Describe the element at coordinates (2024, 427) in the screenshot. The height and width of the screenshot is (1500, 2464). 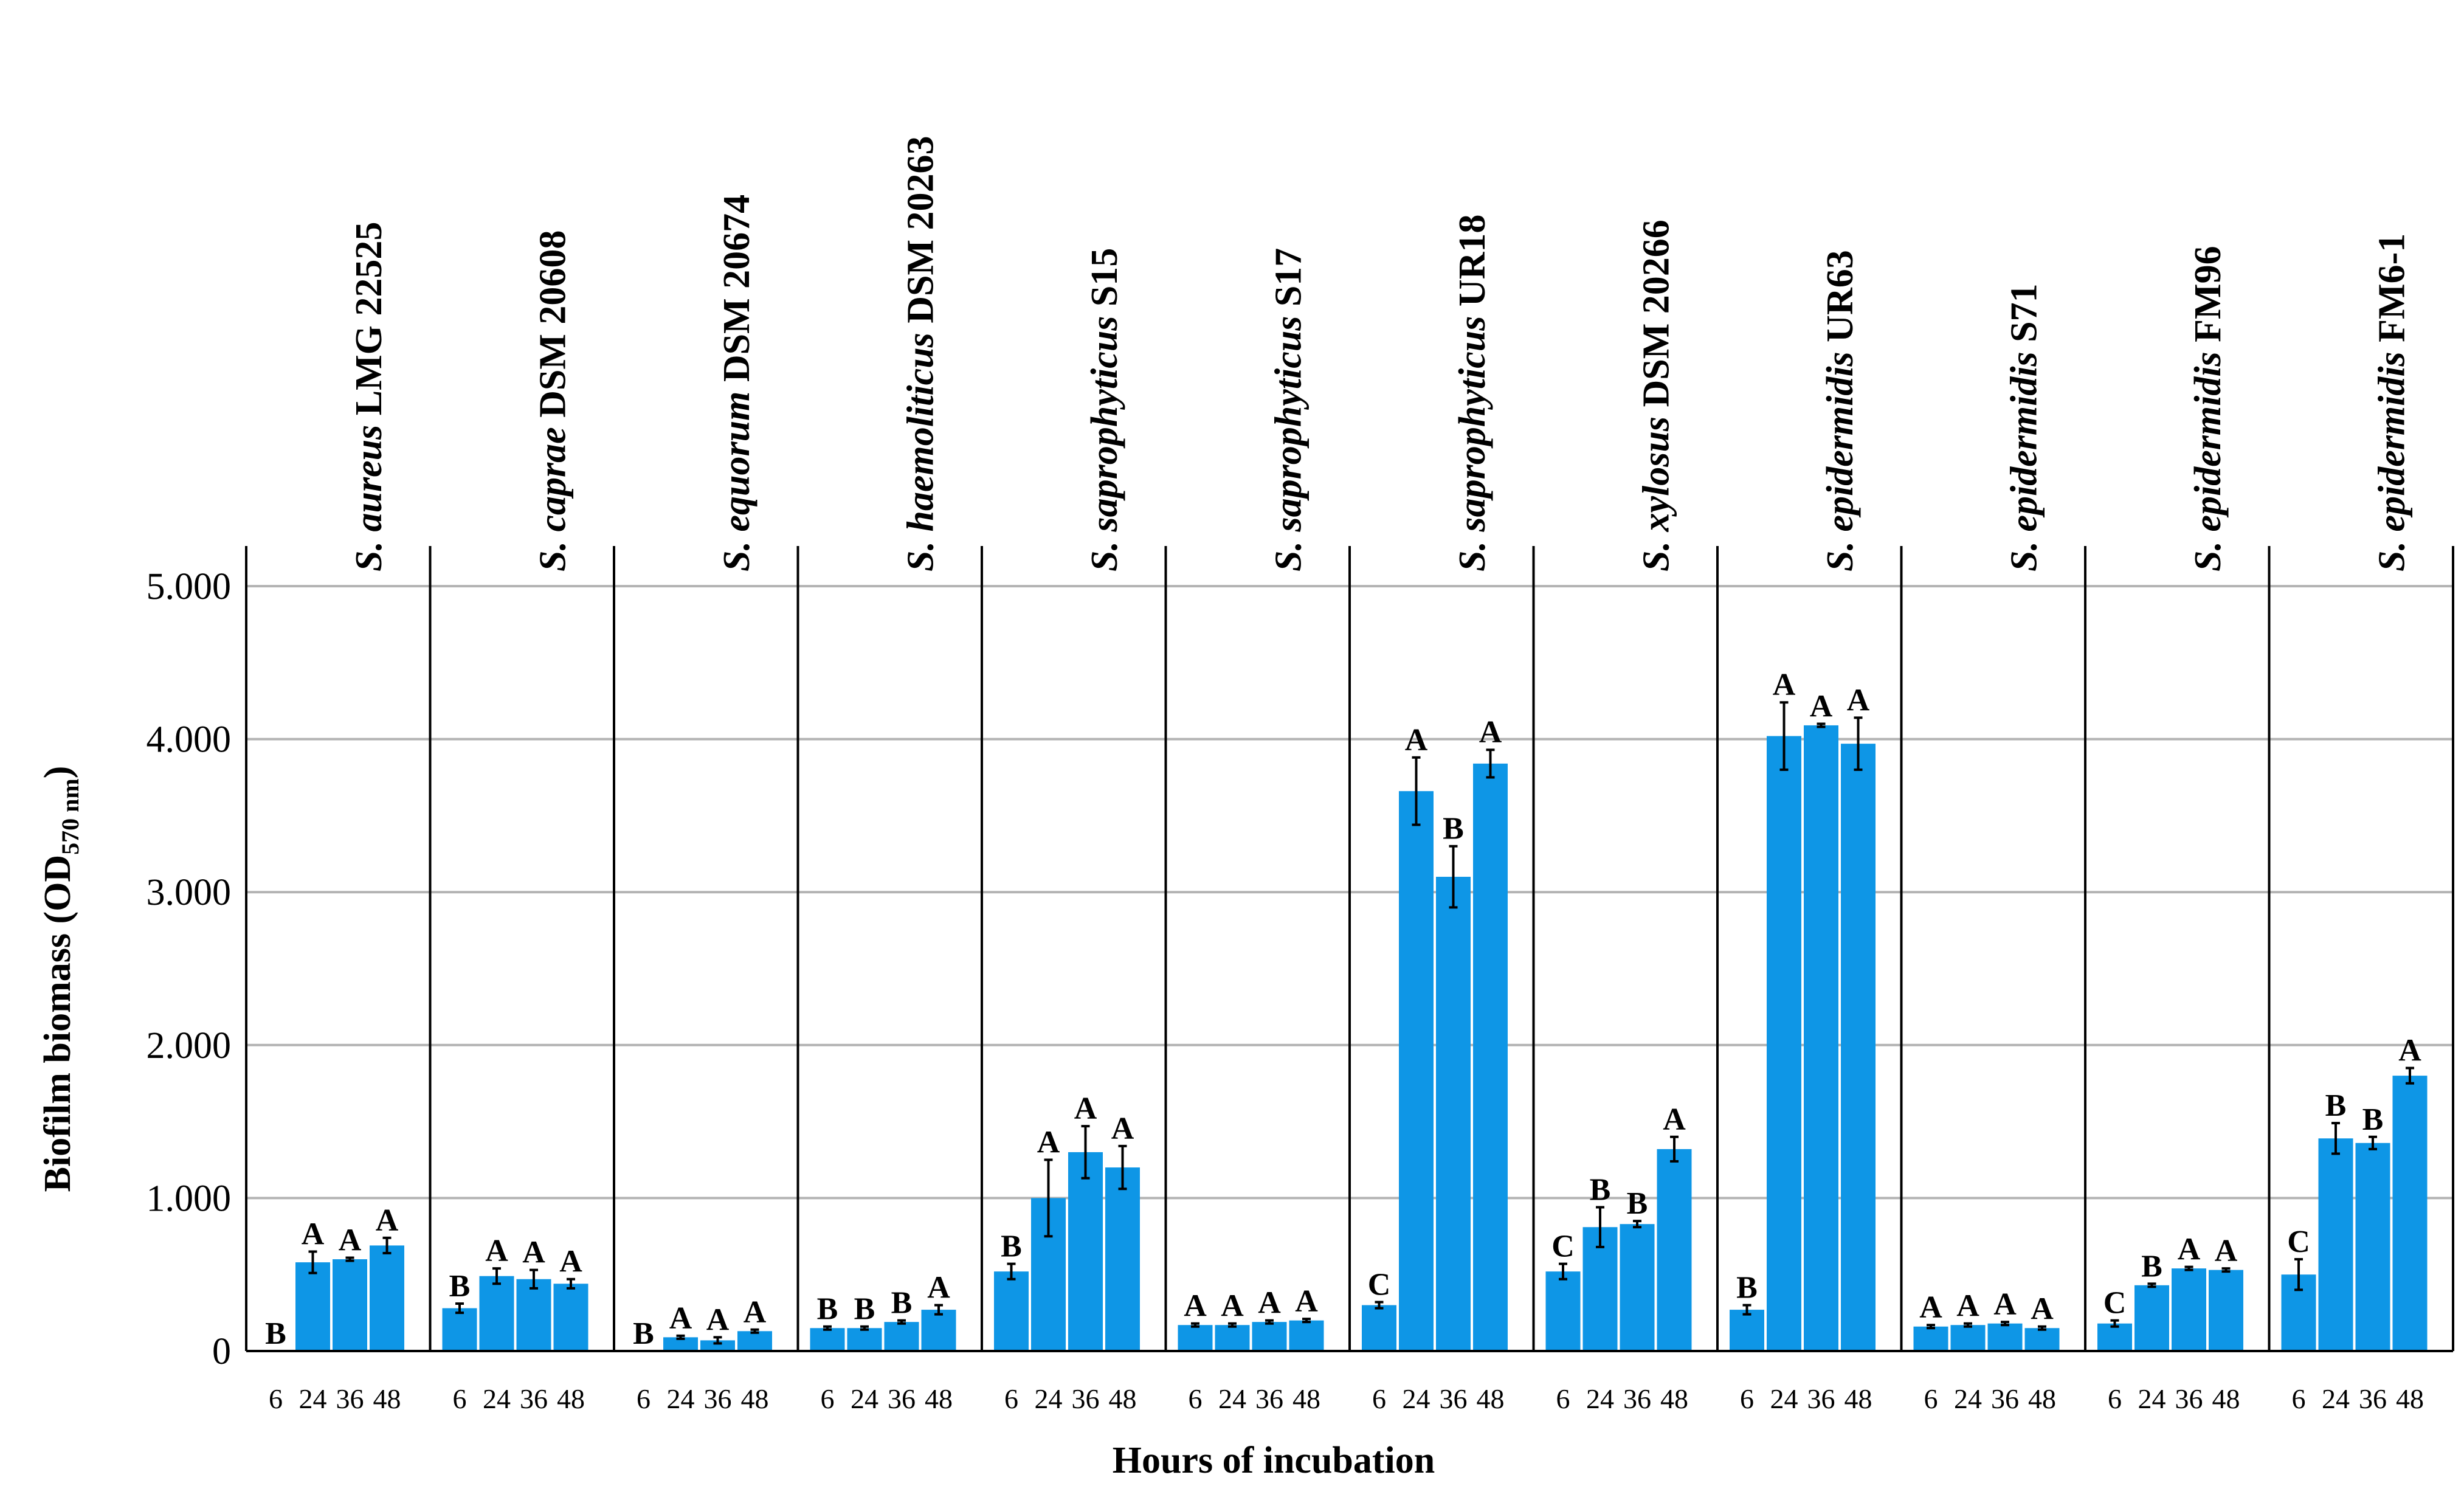
I see `panel-title: S. epidermidis S71` at that location.